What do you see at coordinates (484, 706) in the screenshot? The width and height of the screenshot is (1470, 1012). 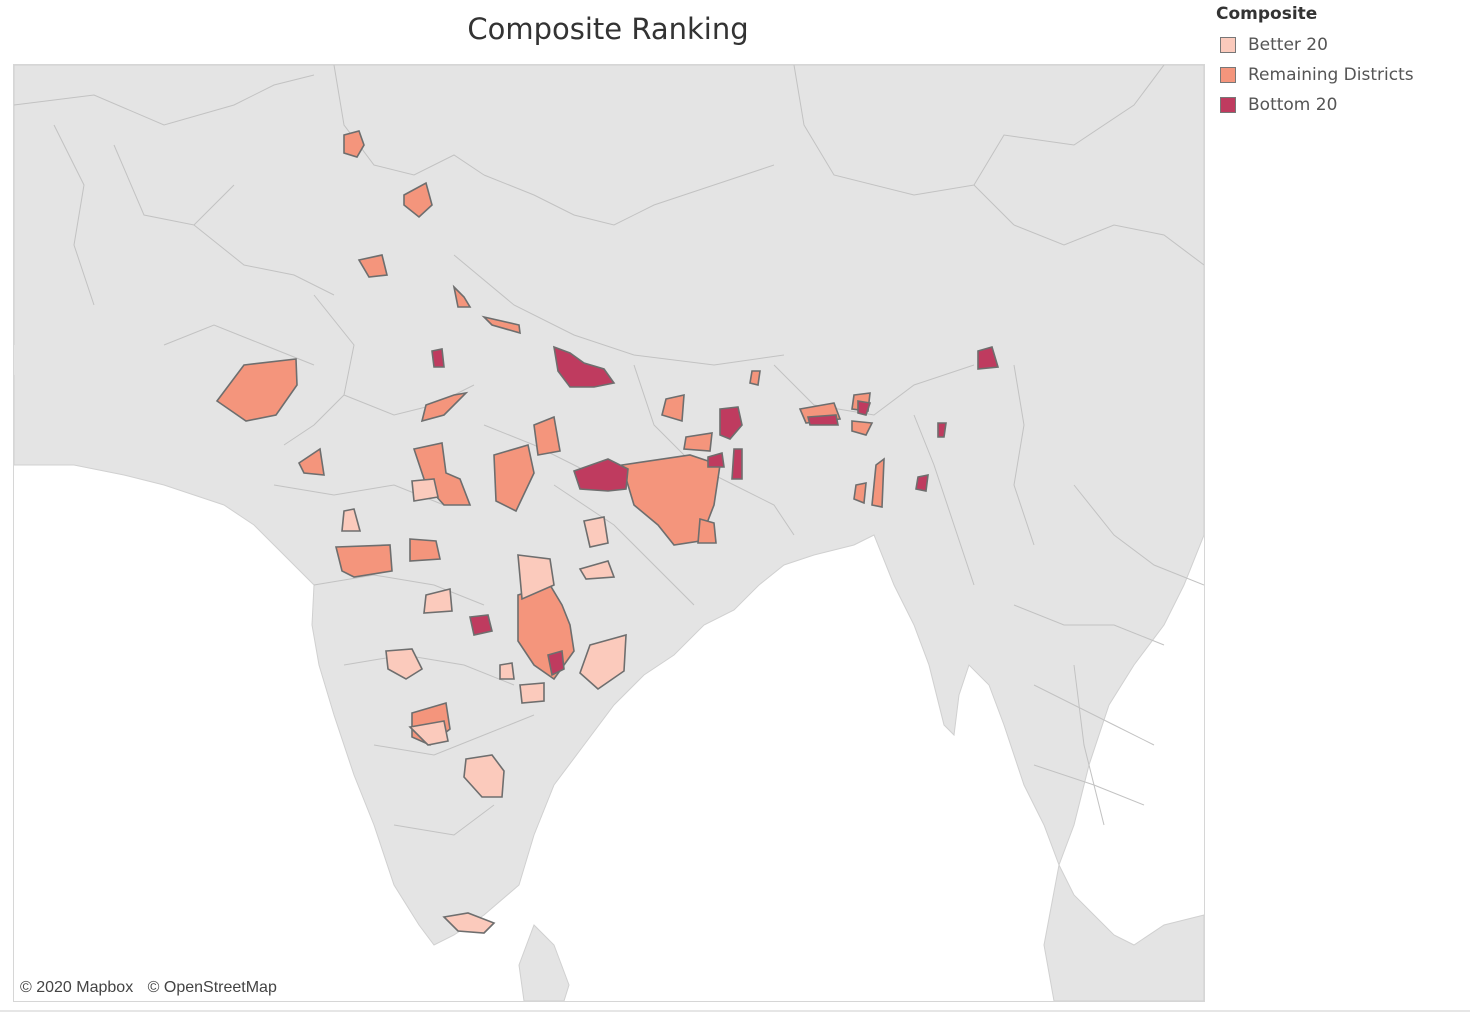 I see `districts-better` at bounding box center [484, 706].